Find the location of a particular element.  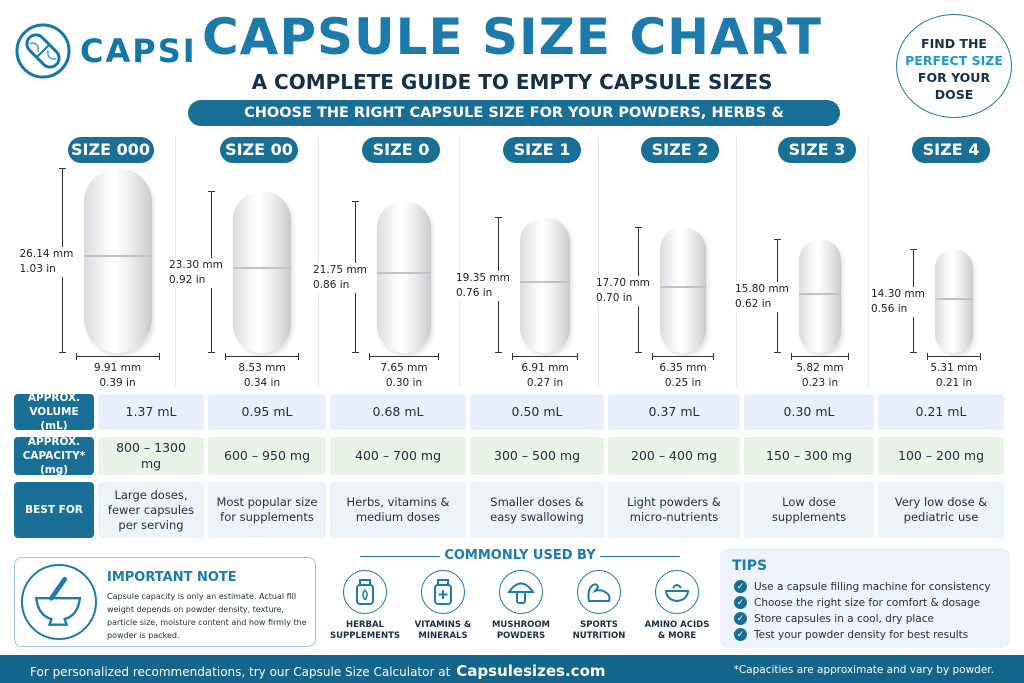

length-mm: 23.30 mm is located at coordinates (196, 265).